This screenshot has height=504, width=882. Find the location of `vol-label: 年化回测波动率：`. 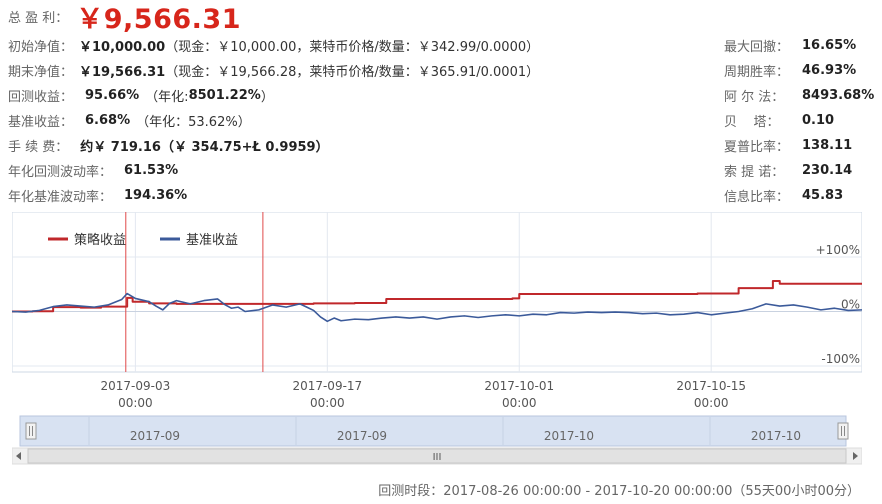

vol-label: 年化回测波动率： is located at coordinates (60, 172).